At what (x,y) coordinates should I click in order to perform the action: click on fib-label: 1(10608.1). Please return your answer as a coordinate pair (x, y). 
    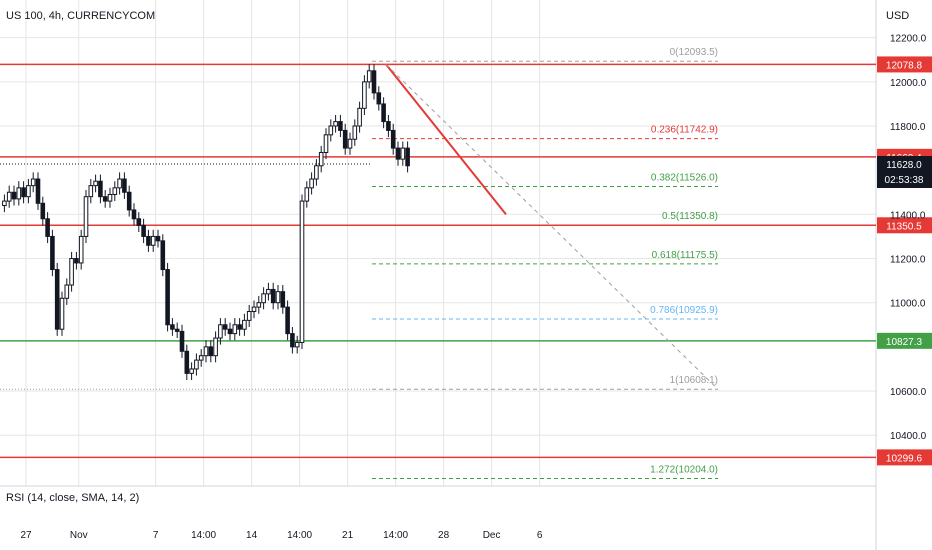
    Looking at the image, I should click on (694, 380).